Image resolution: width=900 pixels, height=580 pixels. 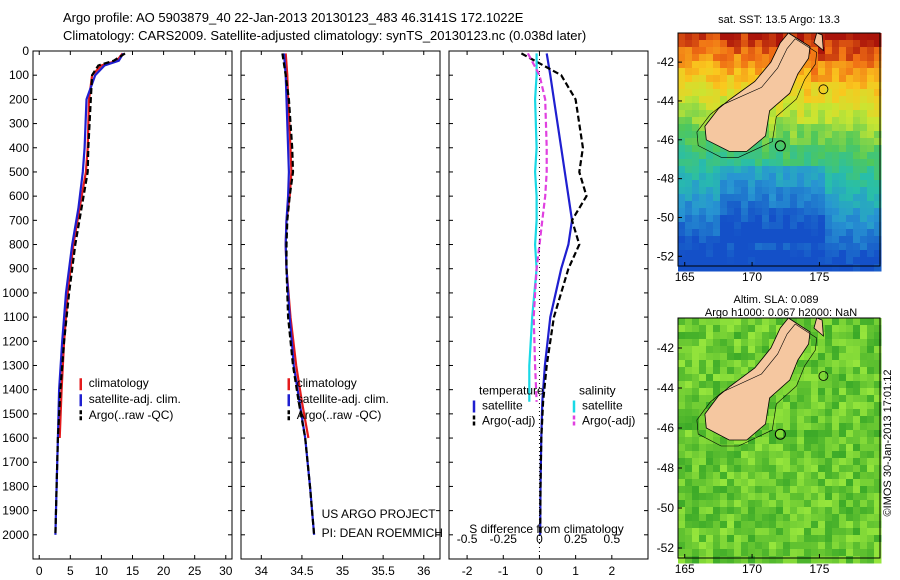 I want to click on y-tick-label: 700, so click(x=19, y=220).